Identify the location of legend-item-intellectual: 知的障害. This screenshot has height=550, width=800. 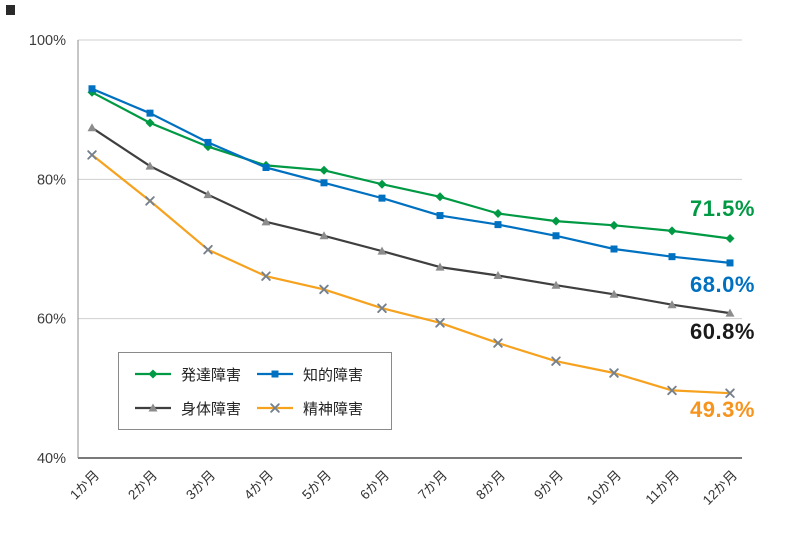
(316, 374).